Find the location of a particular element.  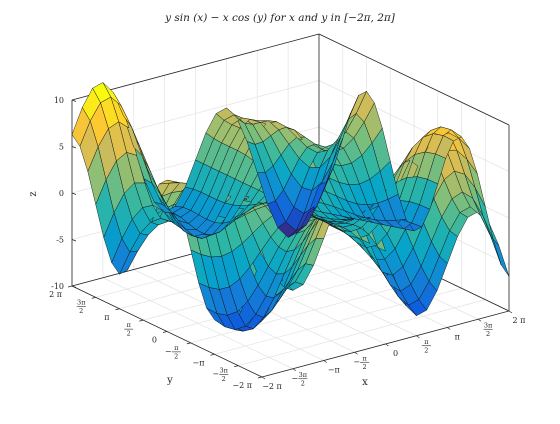

x-tick-label: 0 is located at coordinates (395, 353).